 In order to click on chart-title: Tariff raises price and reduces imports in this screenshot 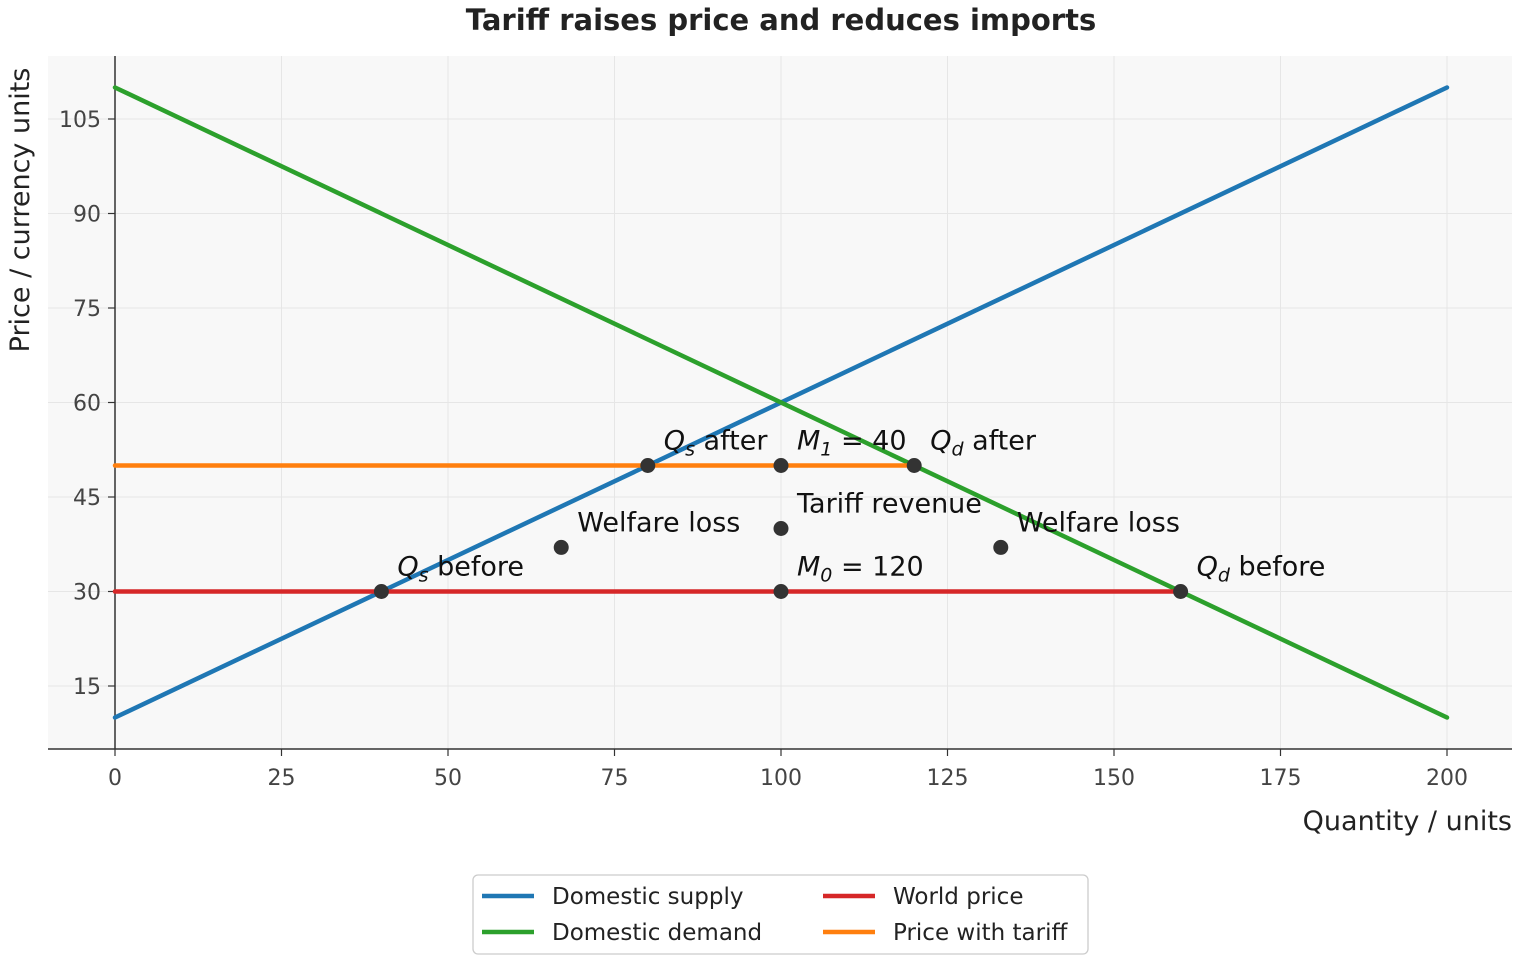, I will do `click(781, 20)`.